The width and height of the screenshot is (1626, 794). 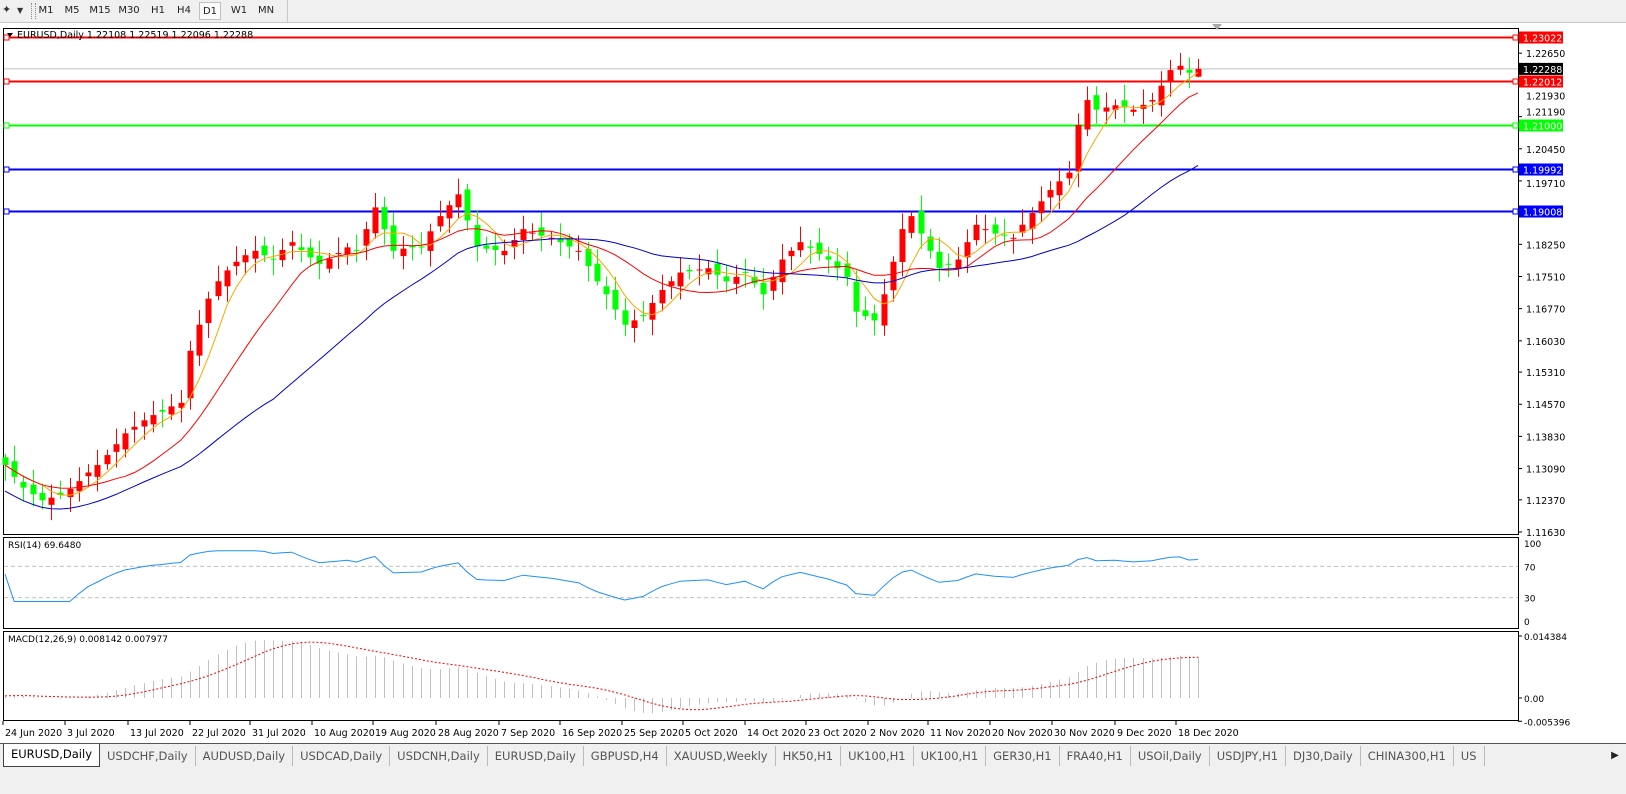 What do you see at coordinates (1095, 756) in the screenshot?
I see `chart-tab: FRA40,H1` at bounding box center [1095, 756].